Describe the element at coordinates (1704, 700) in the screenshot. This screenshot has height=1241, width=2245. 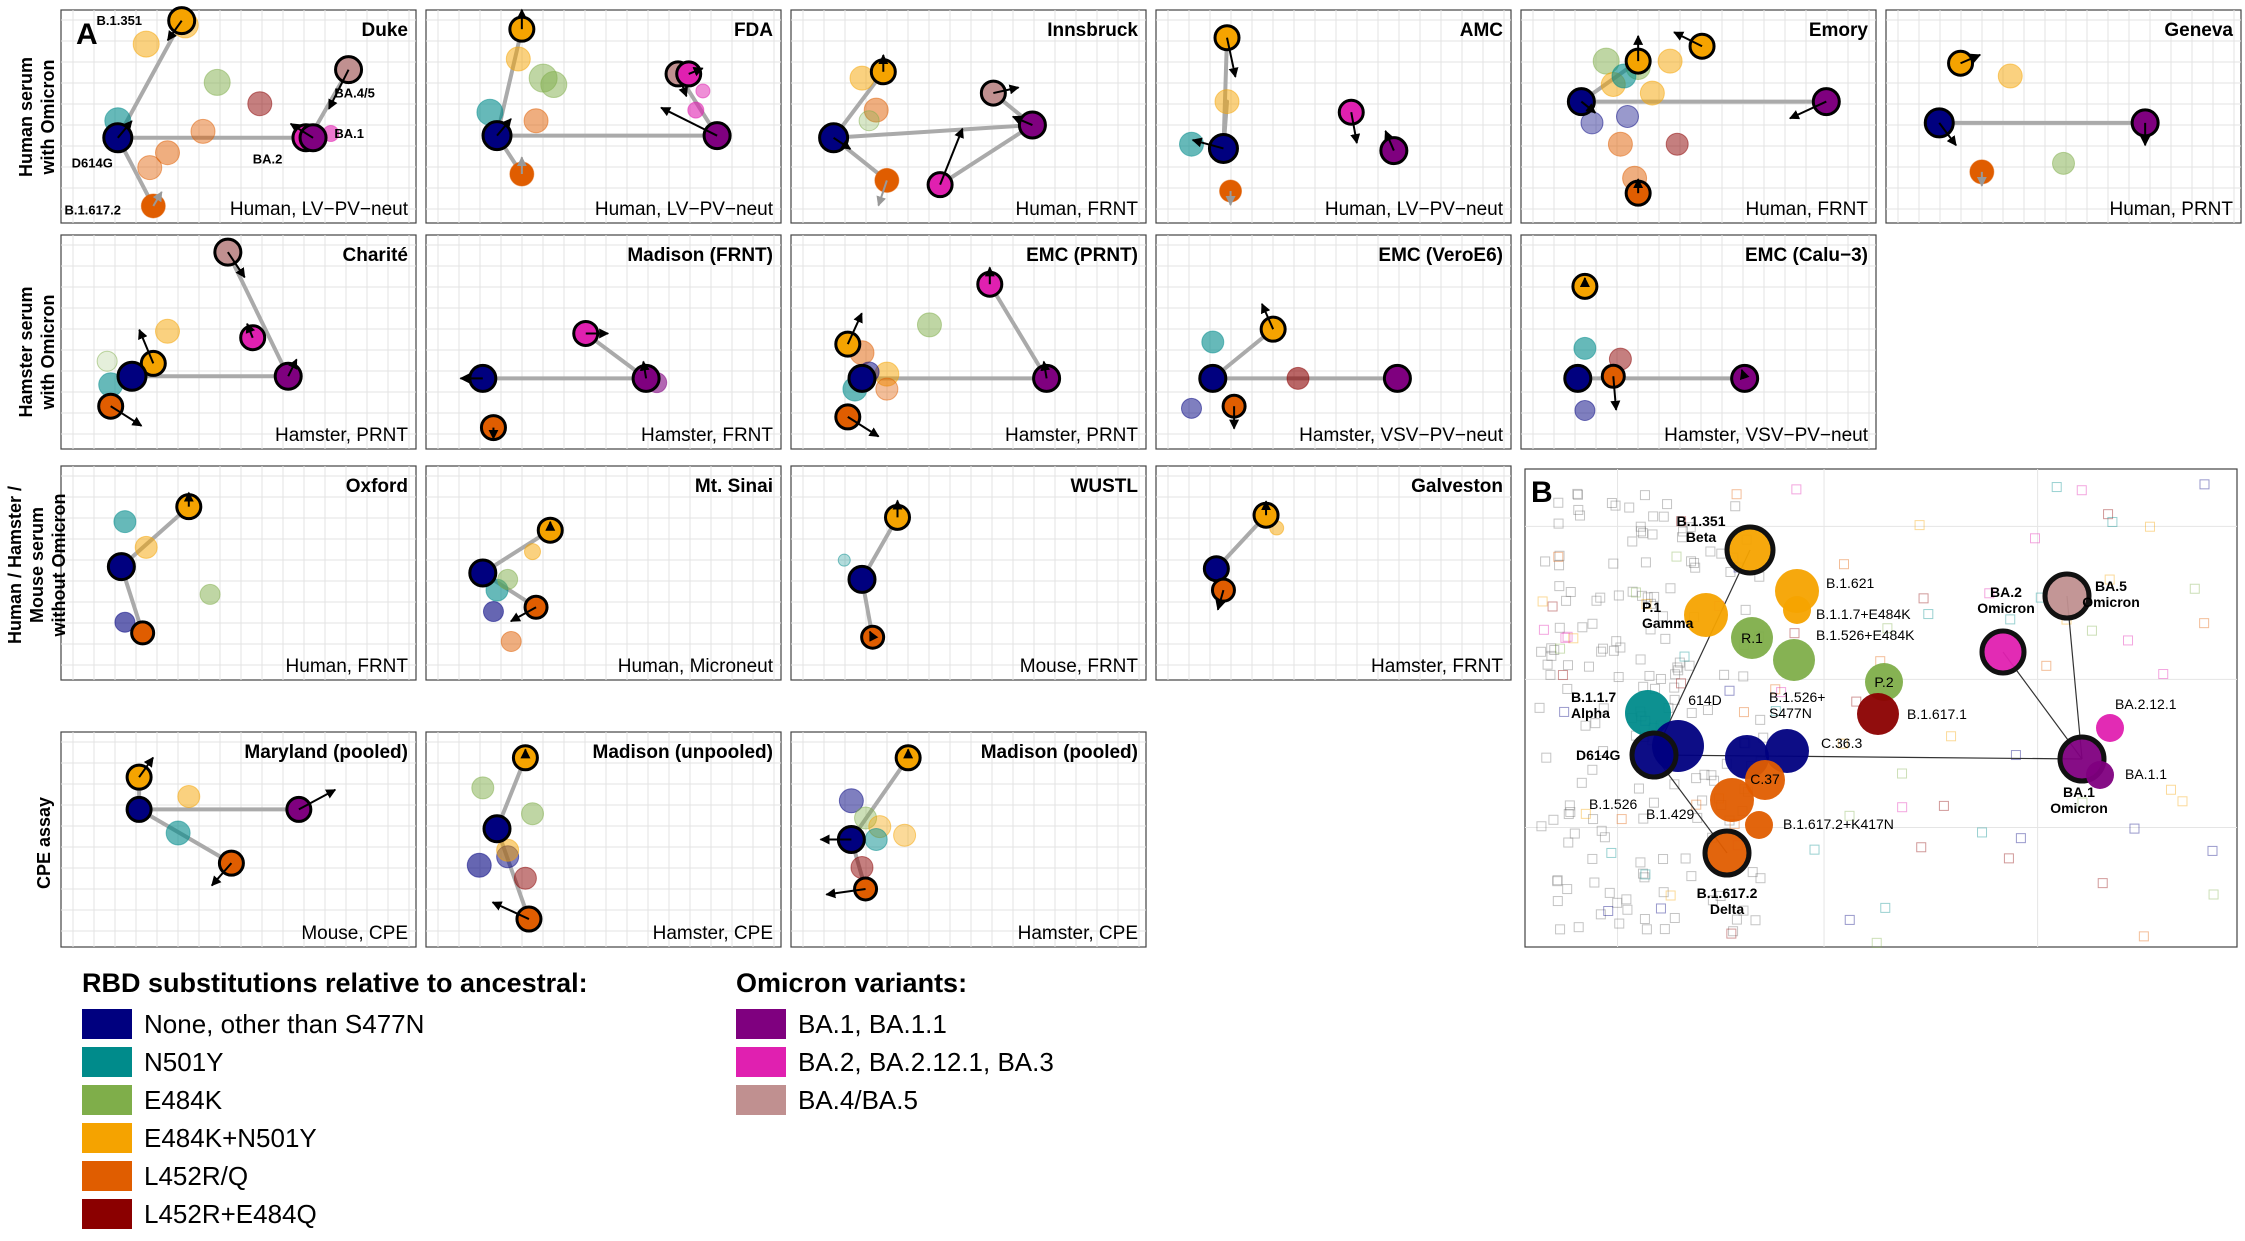
I see `antigen-label: 614D` at that location.